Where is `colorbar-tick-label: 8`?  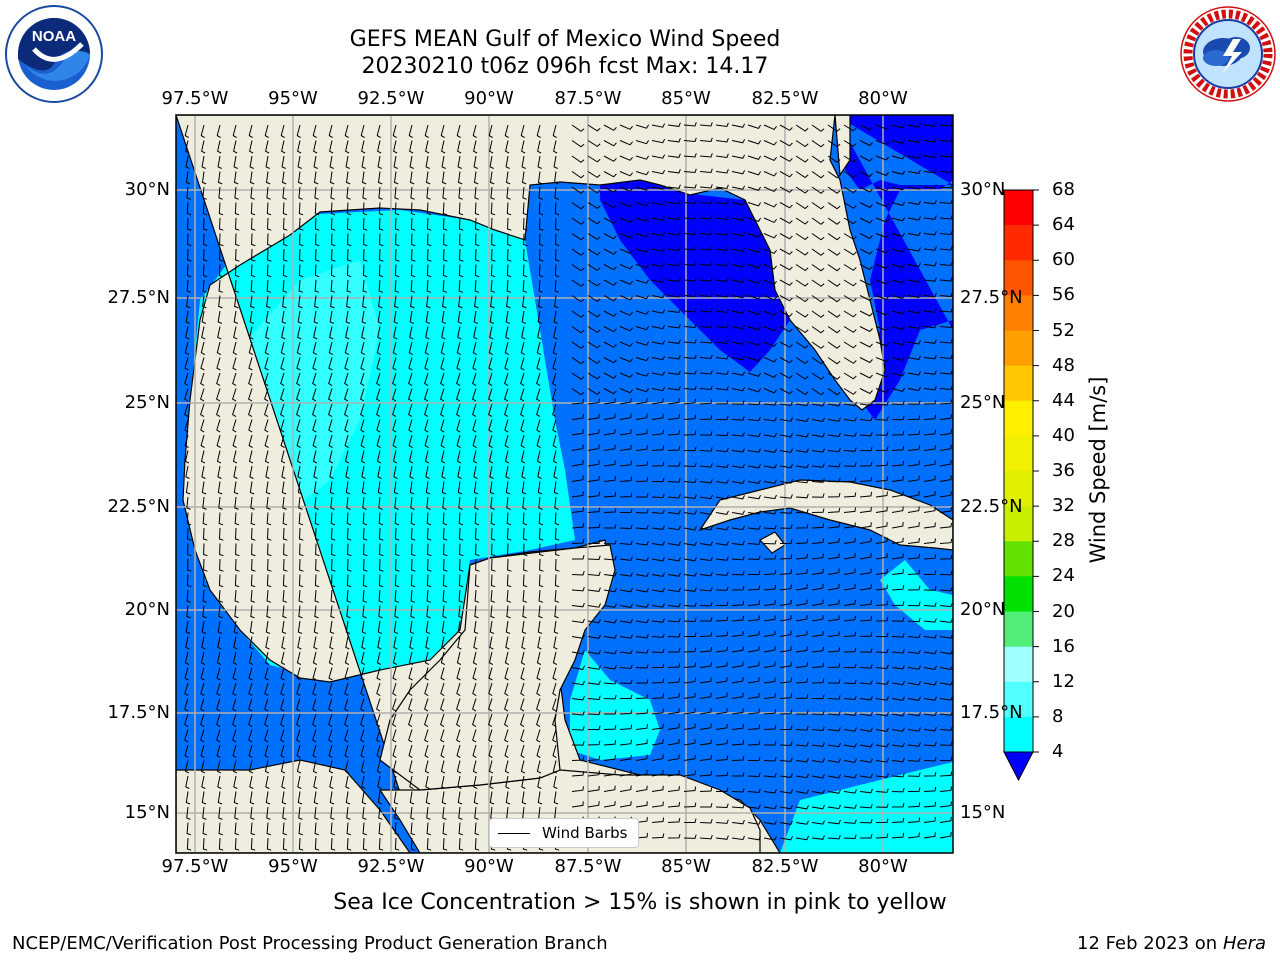
colorbar-tick-label: 8 is located at coordinates (1058, 716).